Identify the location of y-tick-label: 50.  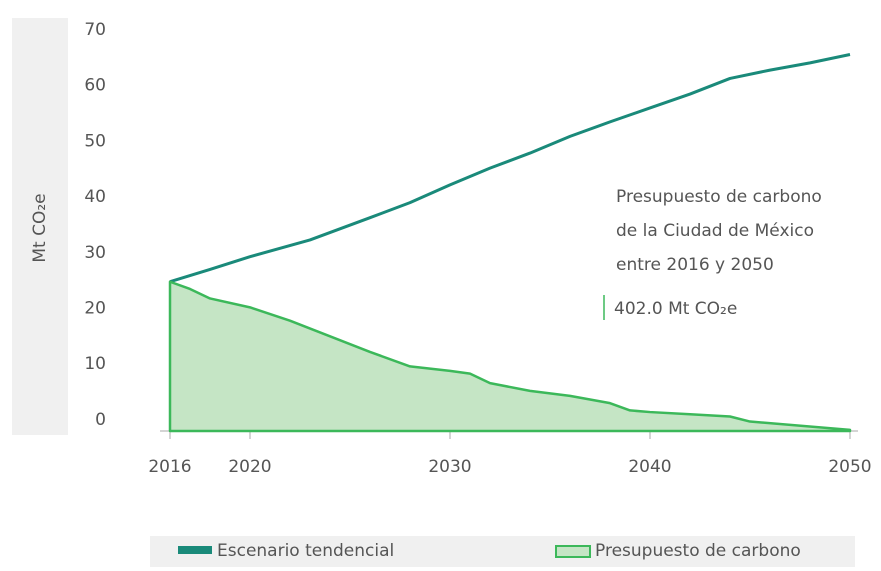
(95, 141).